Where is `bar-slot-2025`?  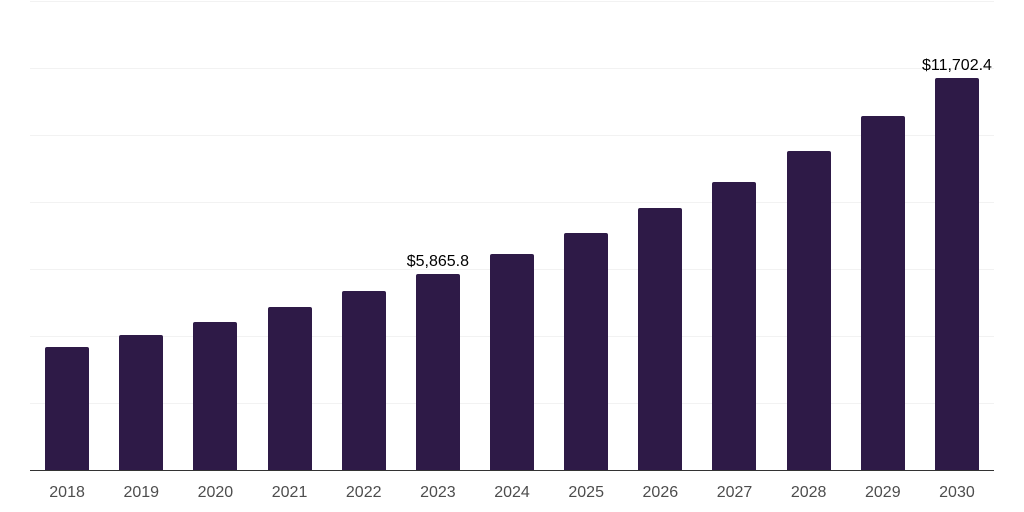 bar-slot-2025 is located at coordinates (586, 235).